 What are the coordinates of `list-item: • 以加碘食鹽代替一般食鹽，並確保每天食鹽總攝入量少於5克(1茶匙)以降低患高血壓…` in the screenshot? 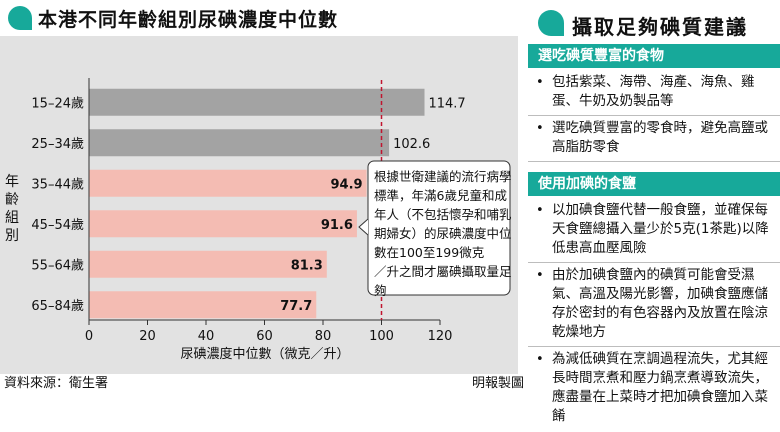 It's located at (654, 230).